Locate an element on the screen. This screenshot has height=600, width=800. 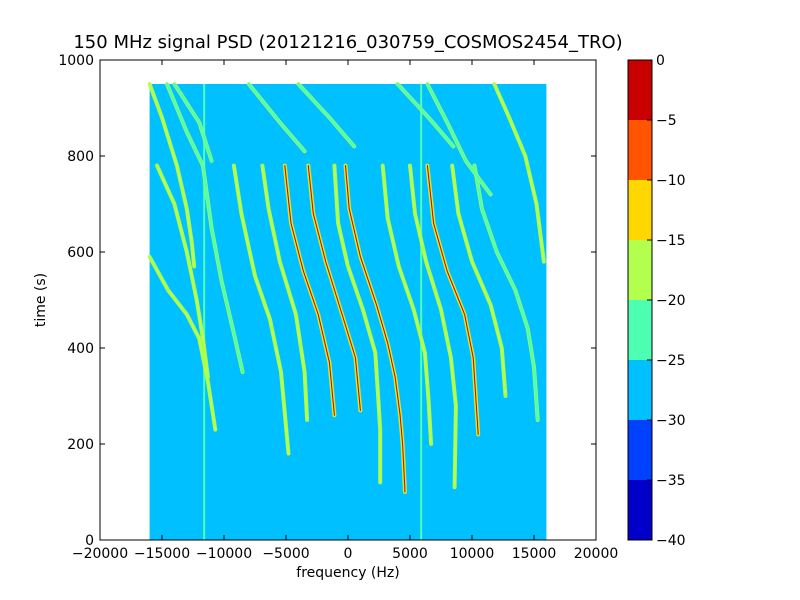
colorbar-tick-label-7: −35 is located at coordinates (671, 481).